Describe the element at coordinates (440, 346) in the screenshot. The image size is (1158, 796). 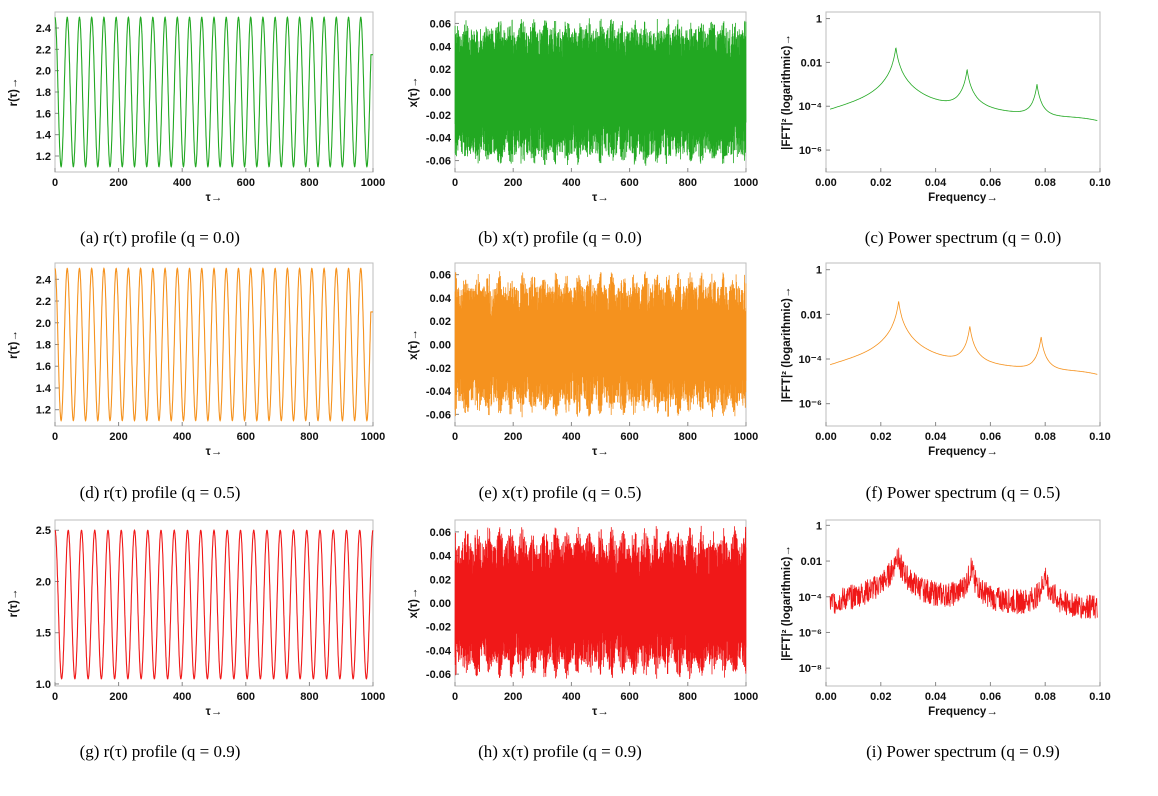
I see `y-tick-label: 0.00` at that location.